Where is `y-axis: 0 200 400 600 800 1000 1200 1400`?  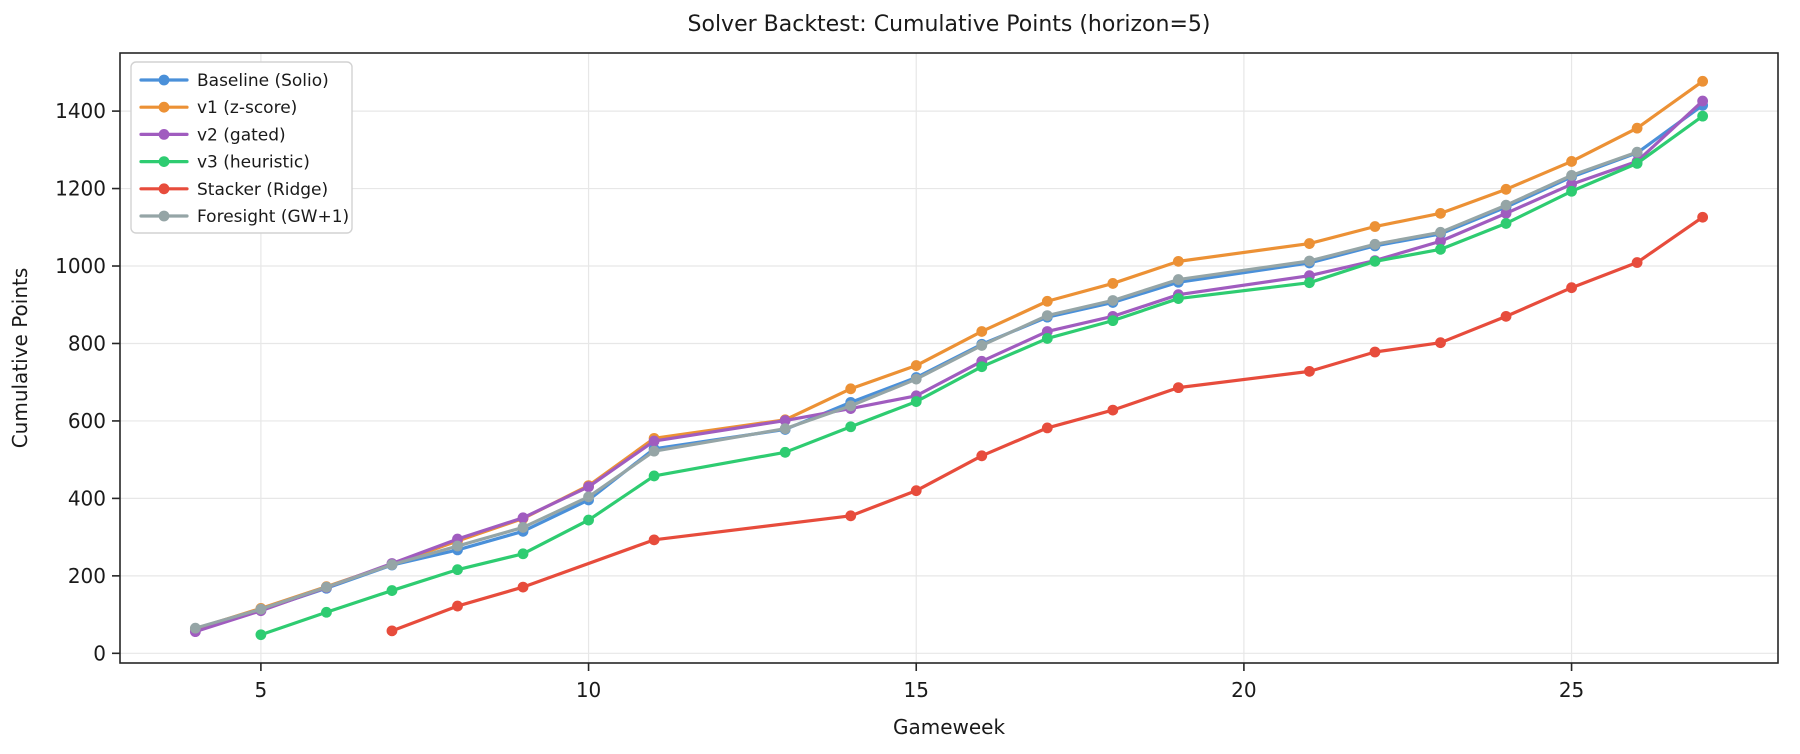
y-axis: 0 200 400 600 800 1000 1200 1400 is located at coordinates (87, 382).